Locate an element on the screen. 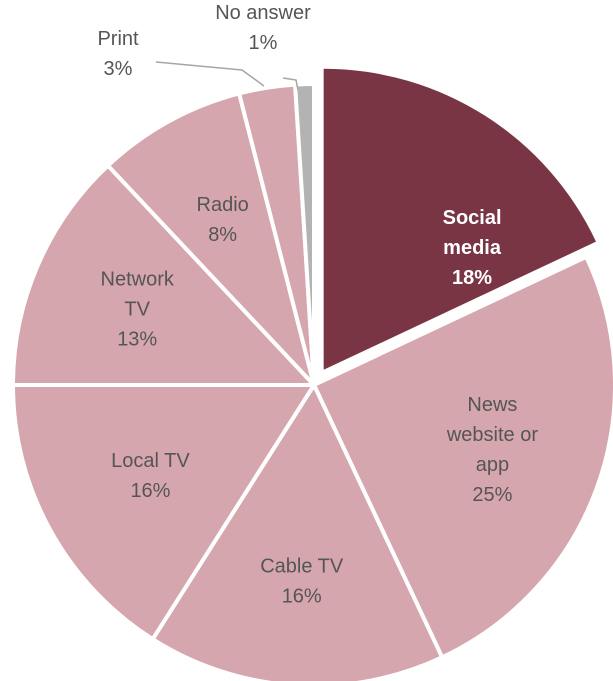 The width and height of the screenshot is (613, 681). pie-category-label: media is located at coordinates (472, 248).